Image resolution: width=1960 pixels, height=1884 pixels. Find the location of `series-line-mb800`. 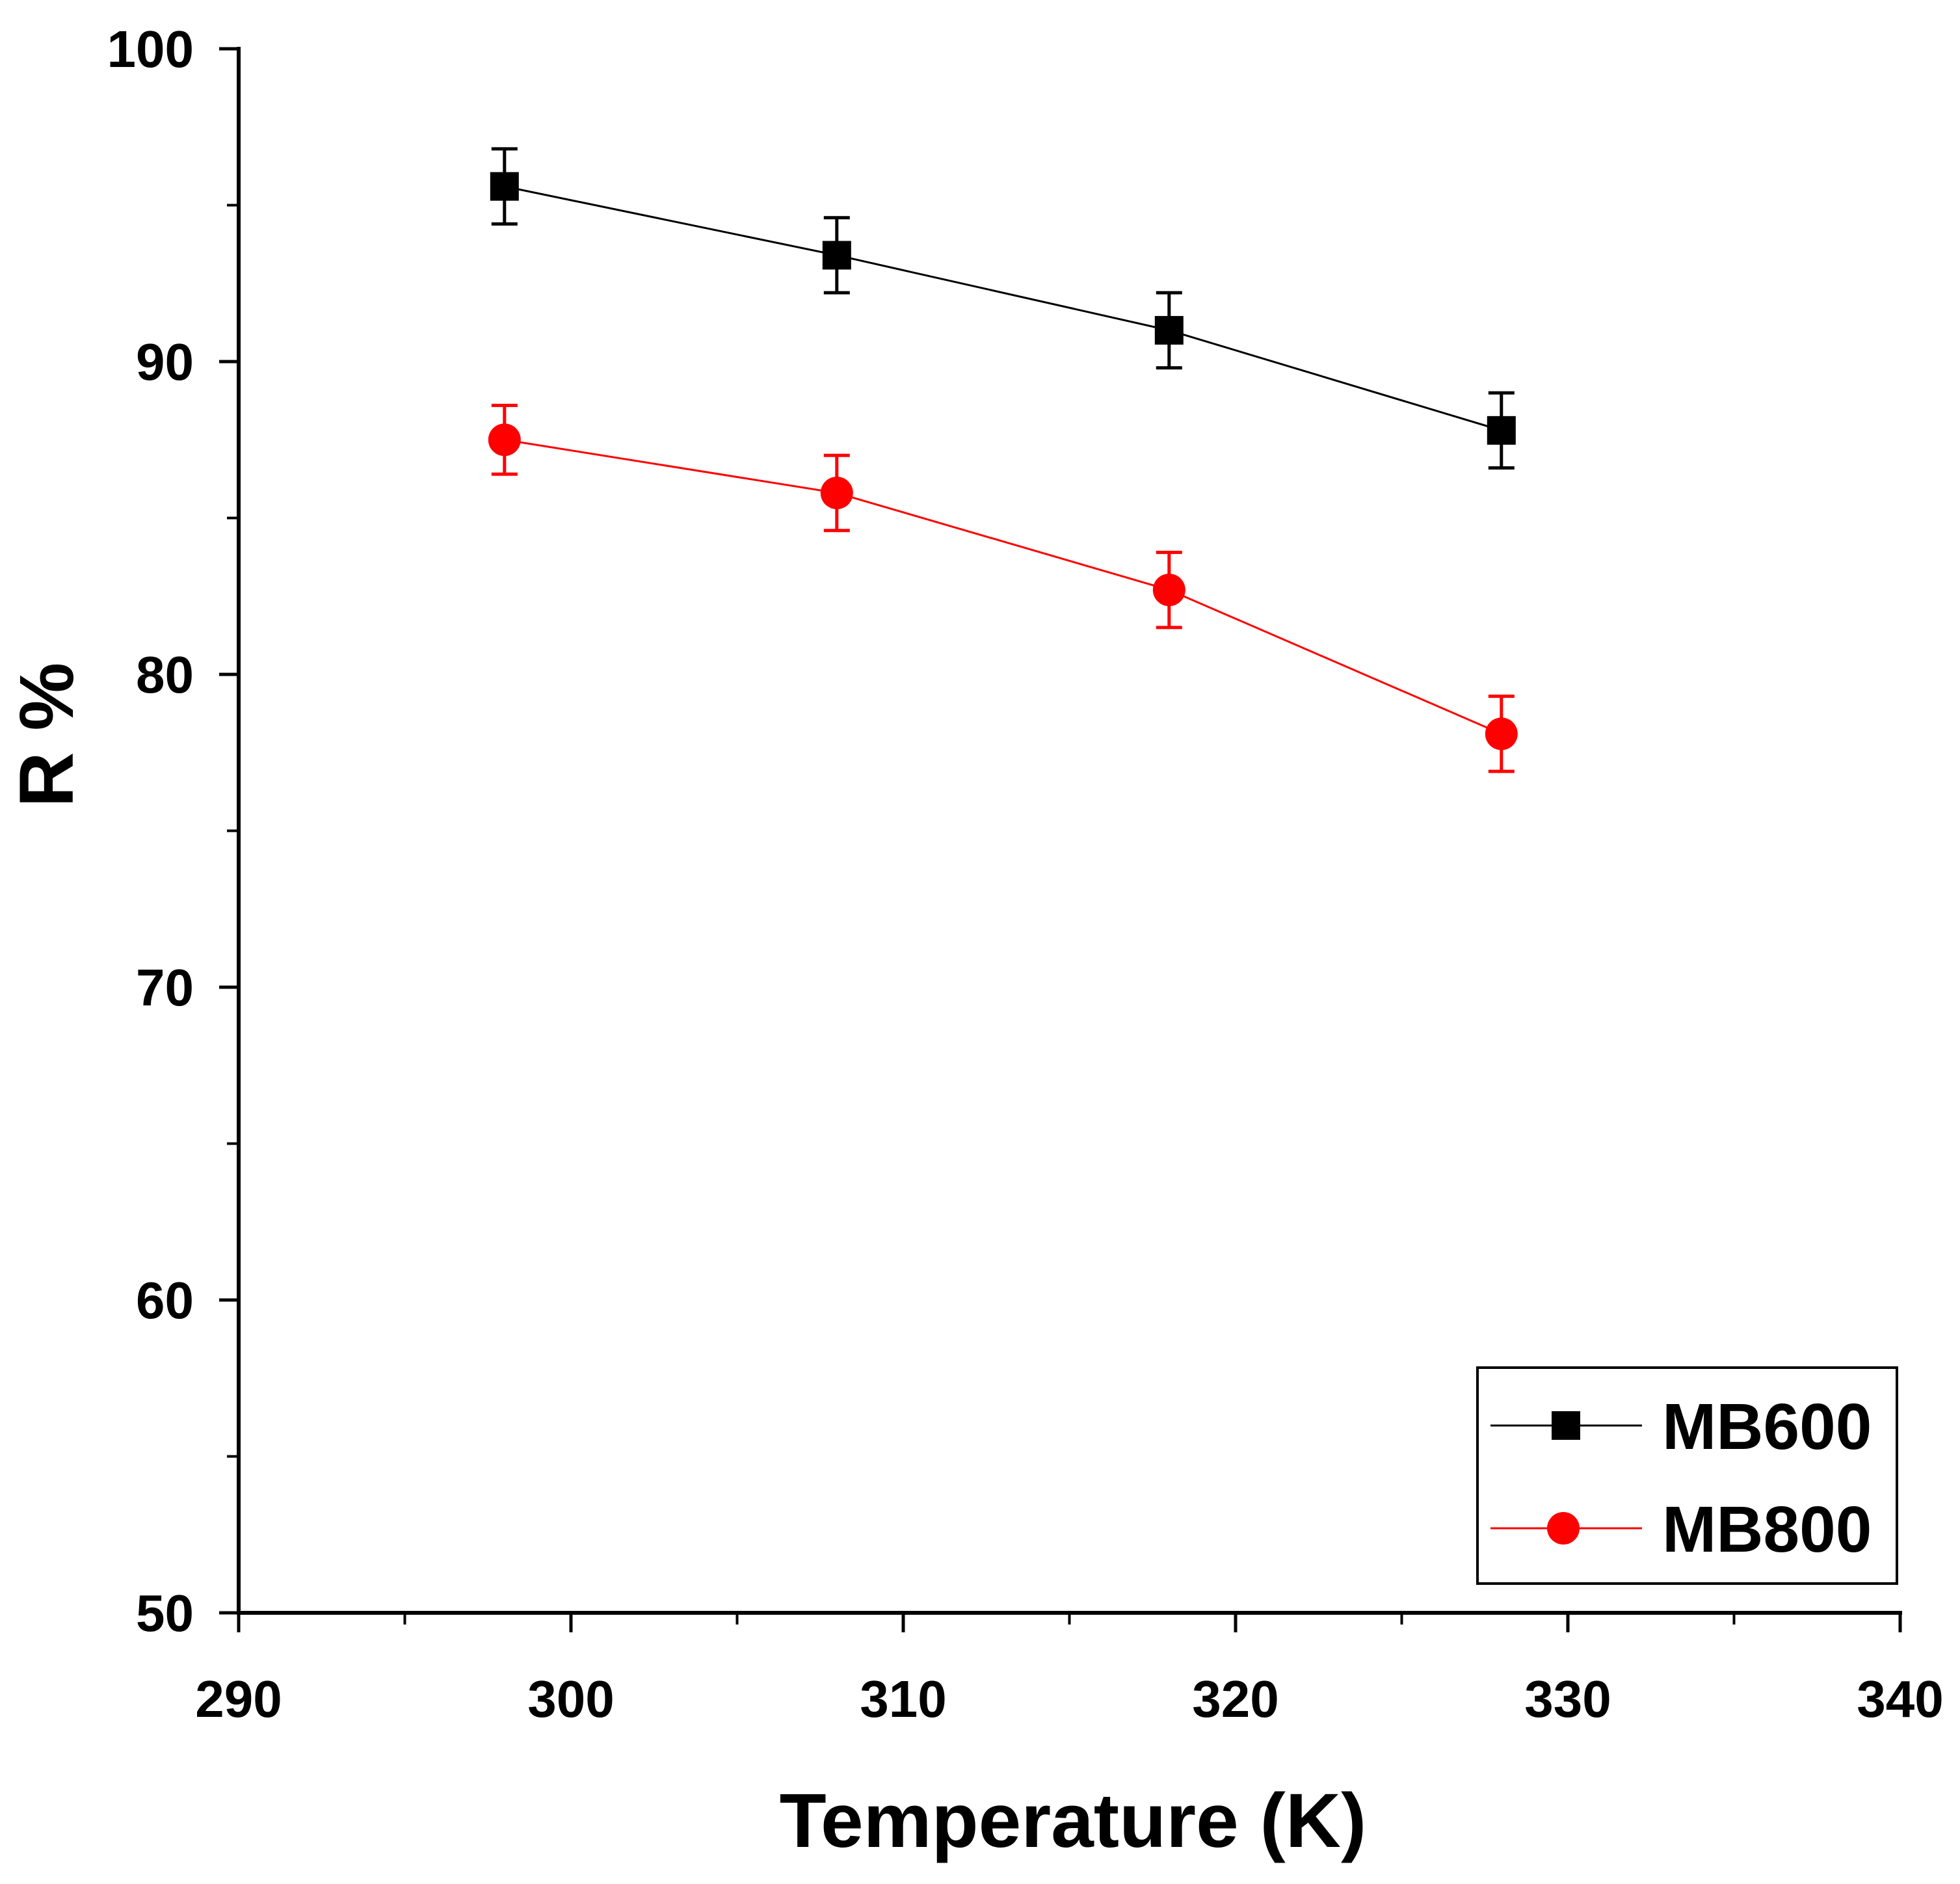

series-line-mb800 is located at coordinates (1003, 586).